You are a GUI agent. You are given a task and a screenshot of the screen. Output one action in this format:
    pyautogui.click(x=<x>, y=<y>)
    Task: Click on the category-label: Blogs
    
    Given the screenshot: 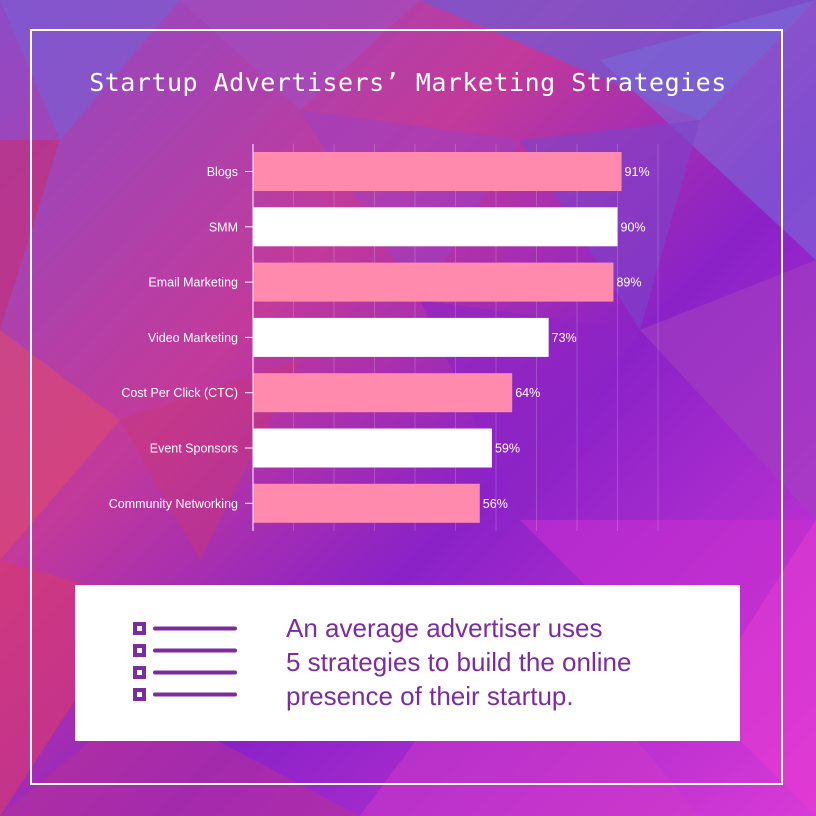 What is the action you would take?
    pyautogui.click(x=222, y=172)
    